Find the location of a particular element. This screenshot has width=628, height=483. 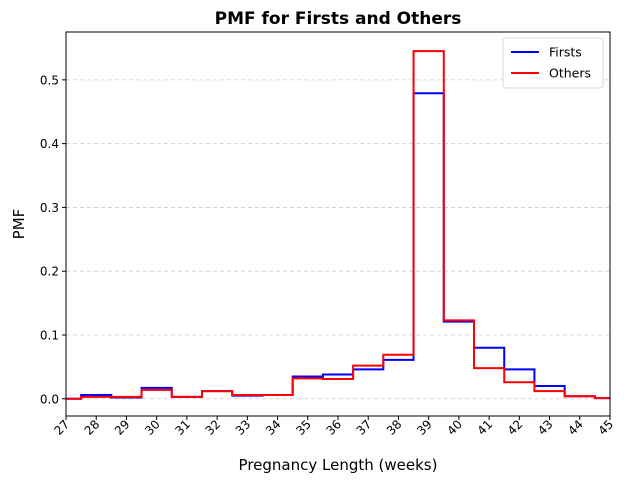

legend-label: Firsts is located at coordinates (565, 52).